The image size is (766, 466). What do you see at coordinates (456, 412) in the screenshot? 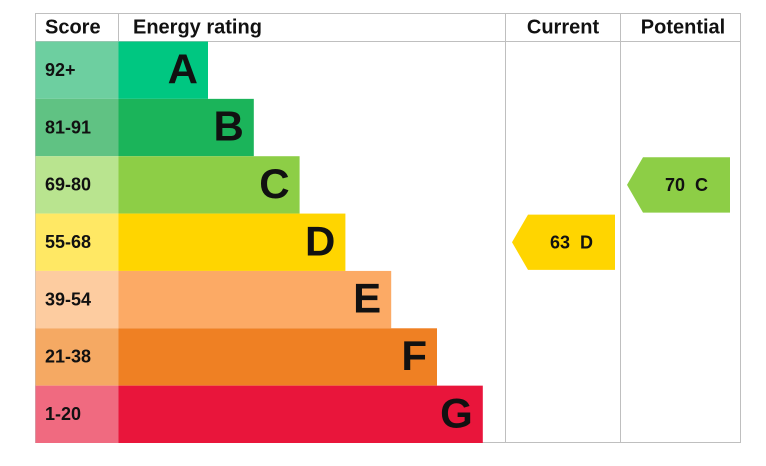
I see `band-letter: G` at bounding box center [456, 412].